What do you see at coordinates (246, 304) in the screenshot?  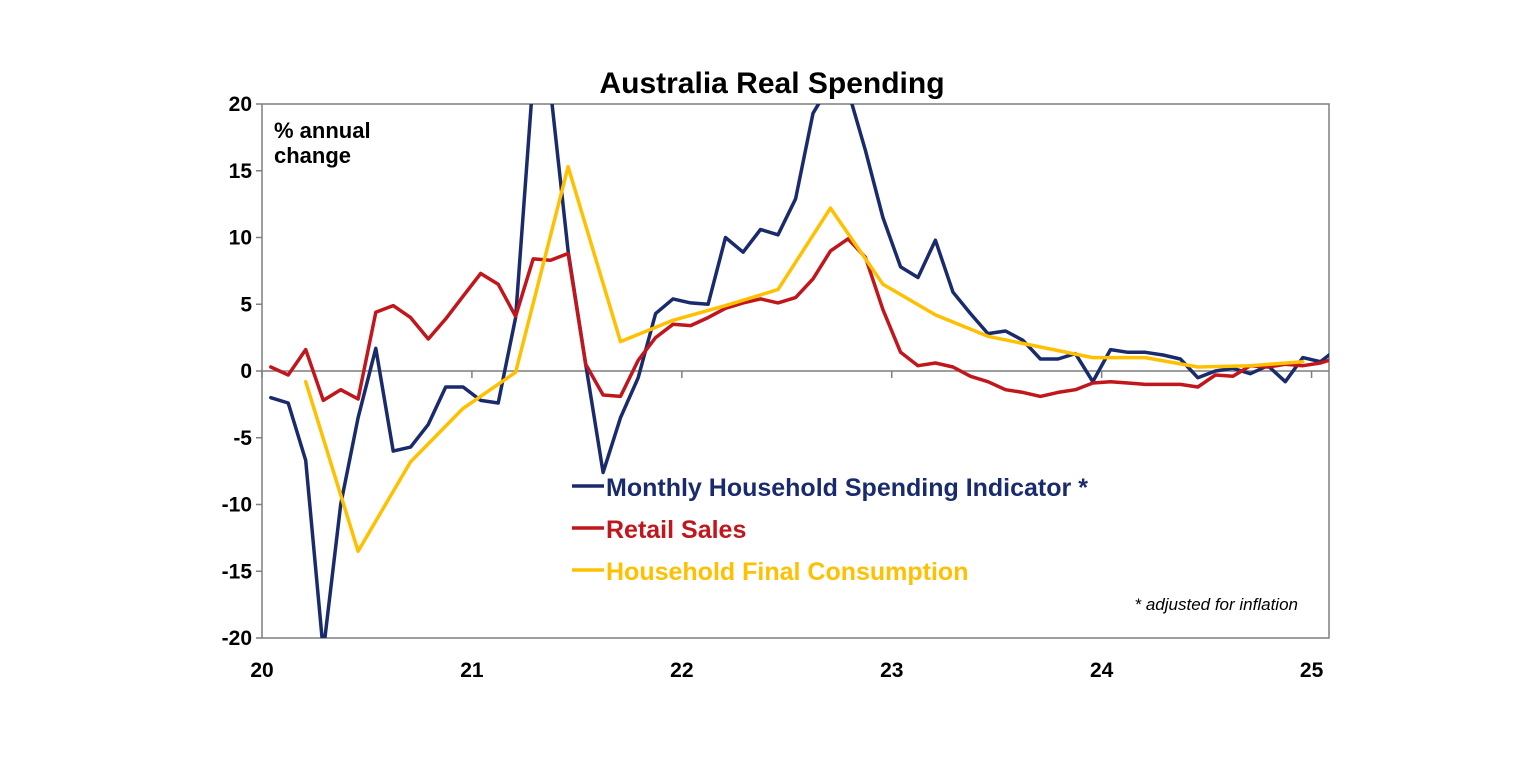 I see `y-tick-label: 5` at bounding box center [246, 304].